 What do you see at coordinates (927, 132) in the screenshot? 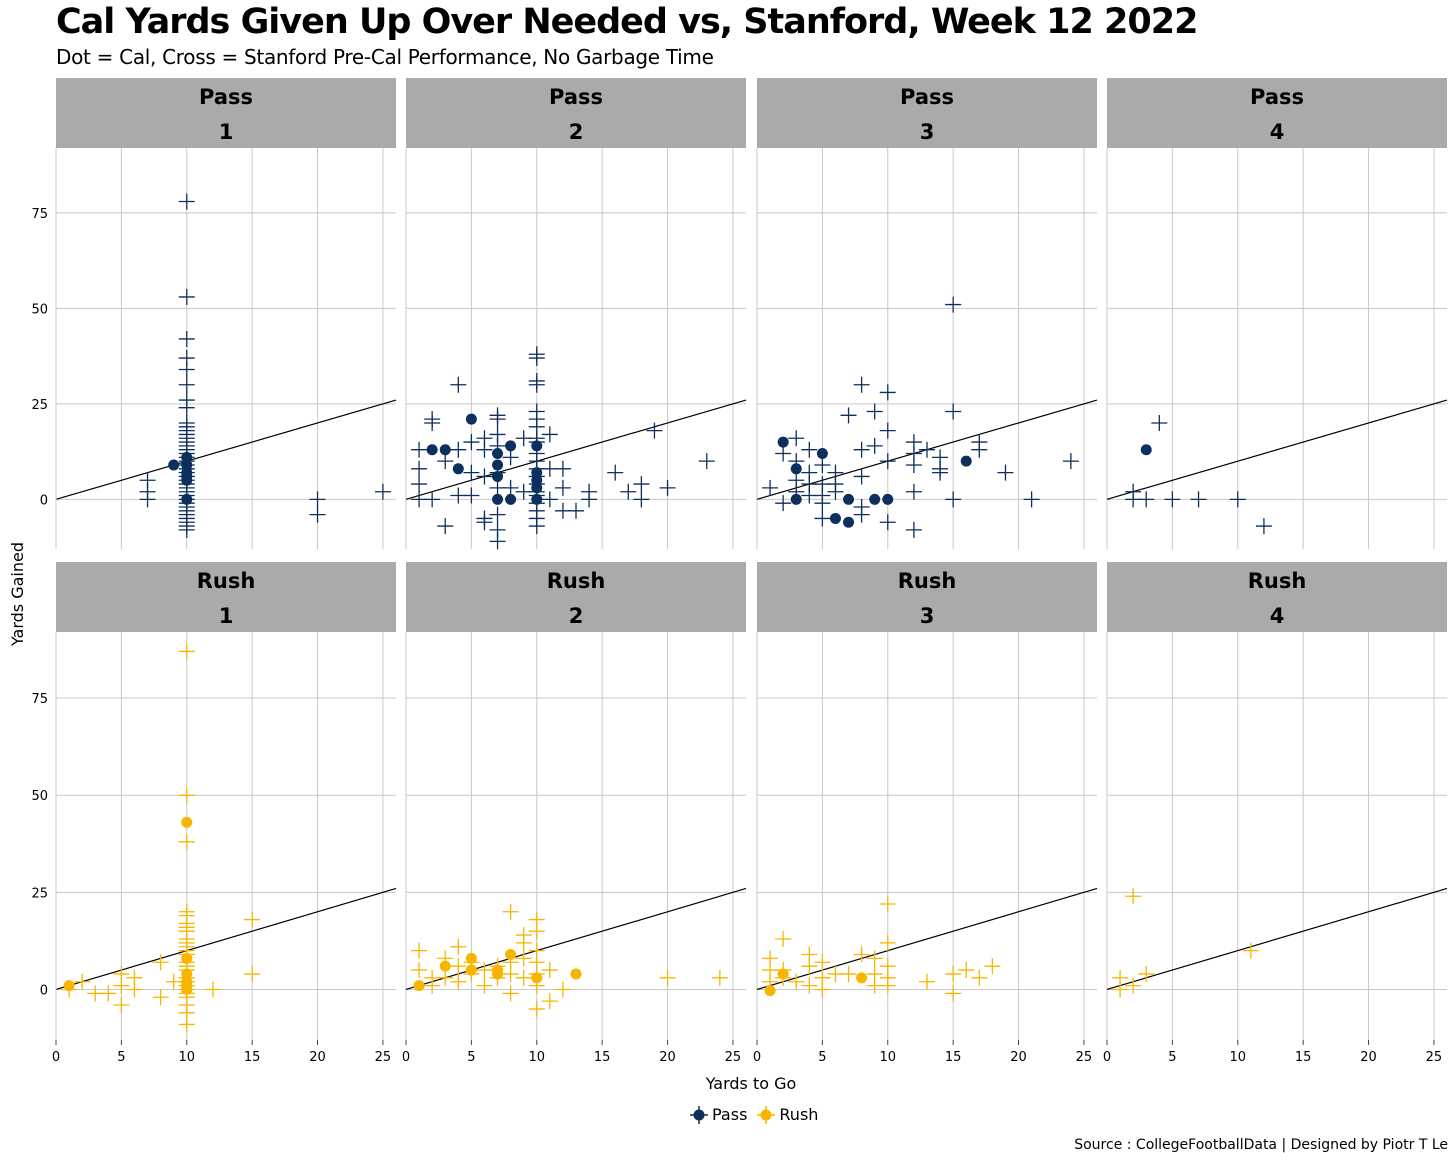
I see `facet-label-down-pass-3: 3` at bounding box center [927, 132].